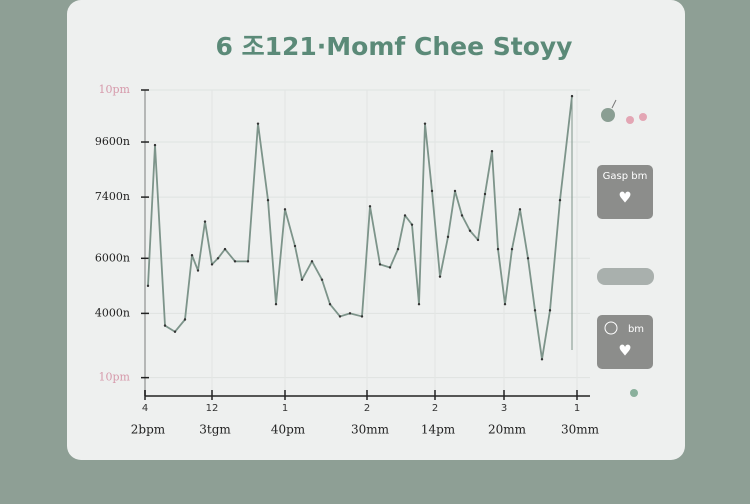 This screenshot has width=750, height=504. I want to click on chart-title: 6 조121·Momf Chee Stoyy, so click(394, 46).